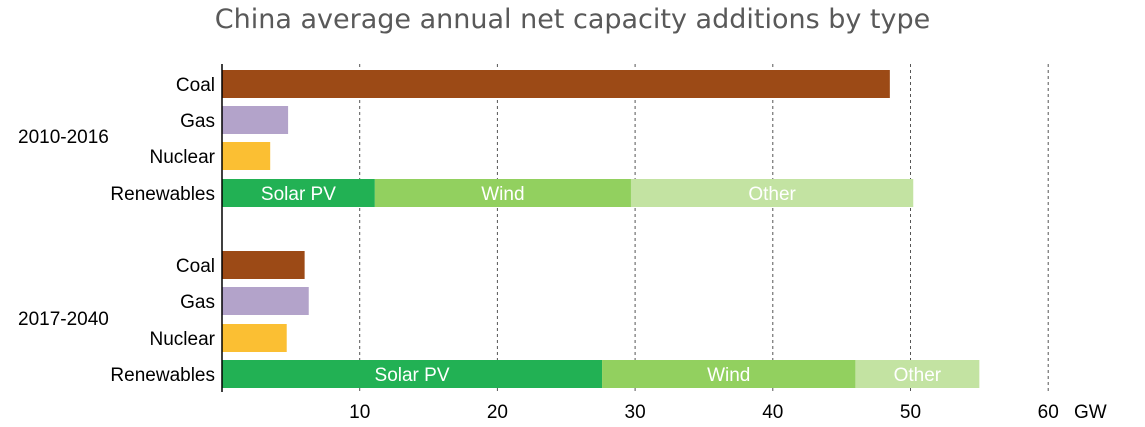 This screenshot has width=1145, height=427. I want to click on group-label: 2010-2016, so click(63, 137).